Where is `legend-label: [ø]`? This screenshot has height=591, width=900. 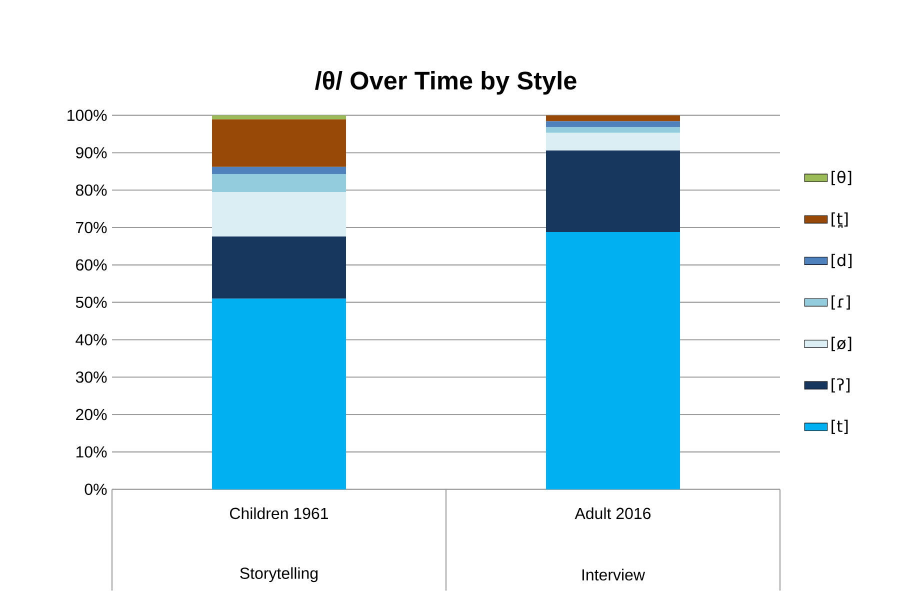
legend-label: [ø] is located at coordinates (842, 344).